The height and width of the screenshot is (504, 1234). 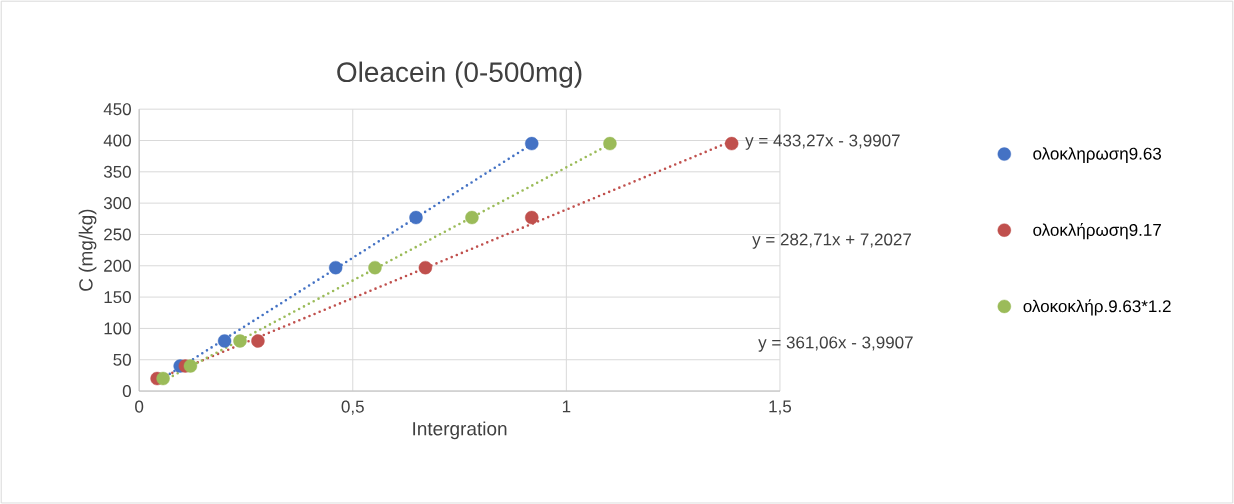 I want to click on y-tick-label: 200, so click(x=117, y=265).